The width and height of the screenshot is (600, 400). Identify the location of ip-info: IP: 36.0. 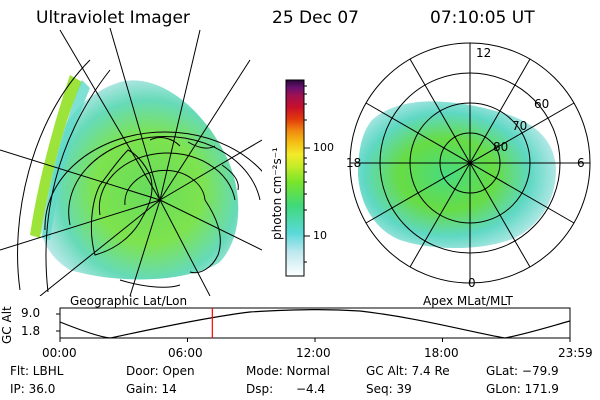
(33, 389).